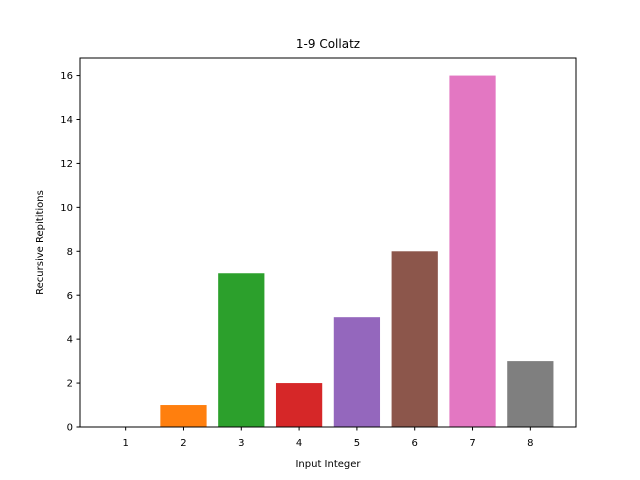  What do you see at coordinates (70, 340) in the screenshot?
I see `y-tick-label: 4` at bounding box center [70, 340].